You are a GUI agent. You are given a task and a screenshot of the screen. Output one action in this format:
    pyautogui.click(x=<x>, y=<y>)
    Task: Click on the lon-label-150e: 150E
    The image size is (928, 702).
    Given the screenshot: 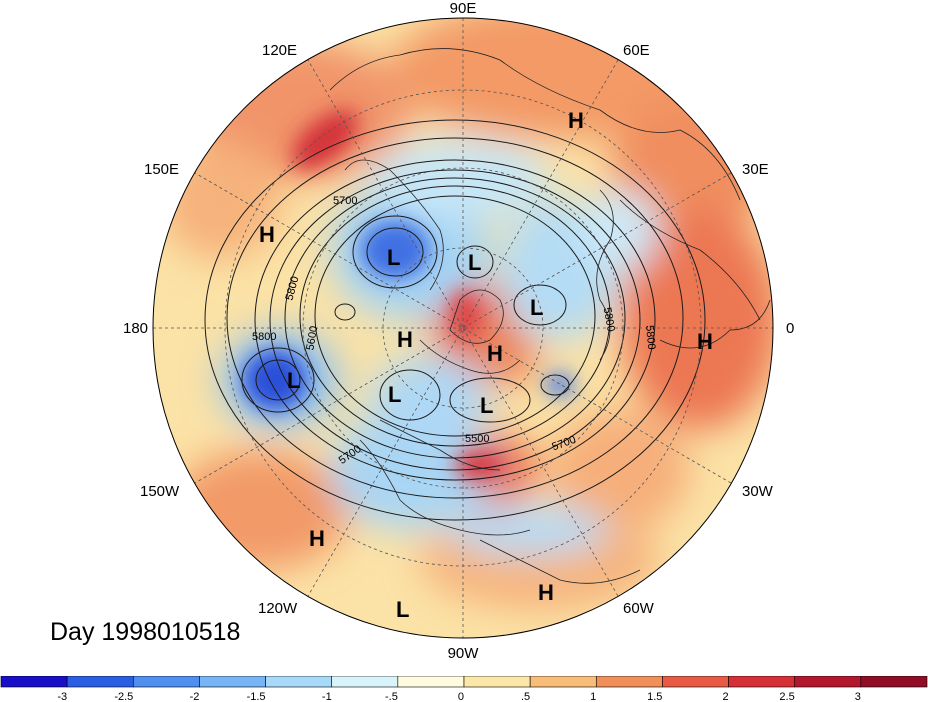 What is the action you would take?
    pyautogui.click(x=161, y=169)
    